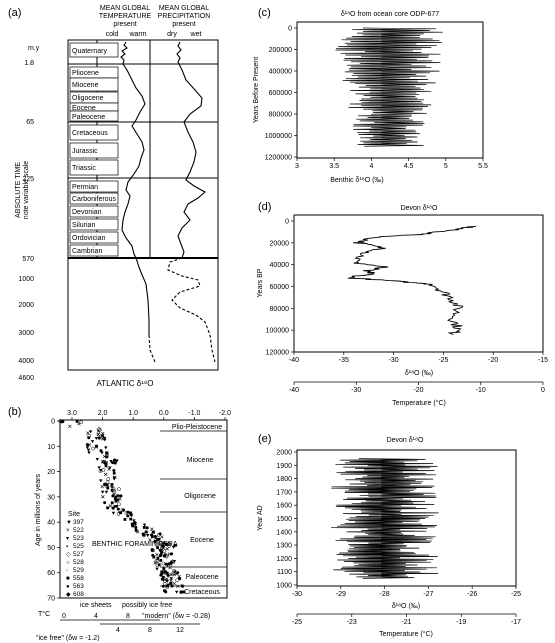  What do you see at coordinates (409, 166) in the screenshot?
I see `panel-c-x-tick-label: 4.5` at bounding box center [409, 166].